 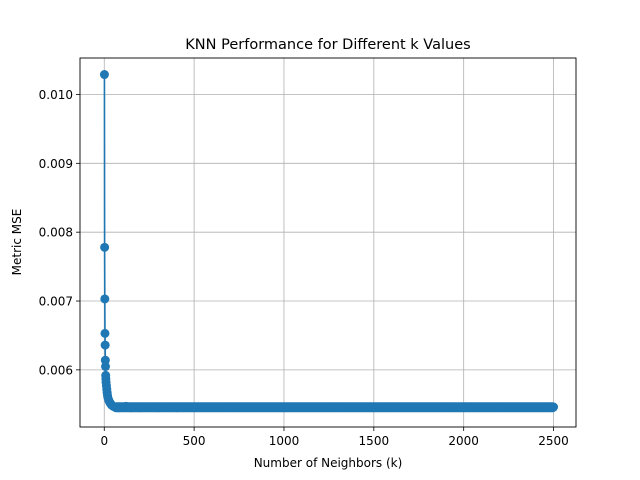 I want to click on y-tick-label: 0.008, so click(x=56, y=233).